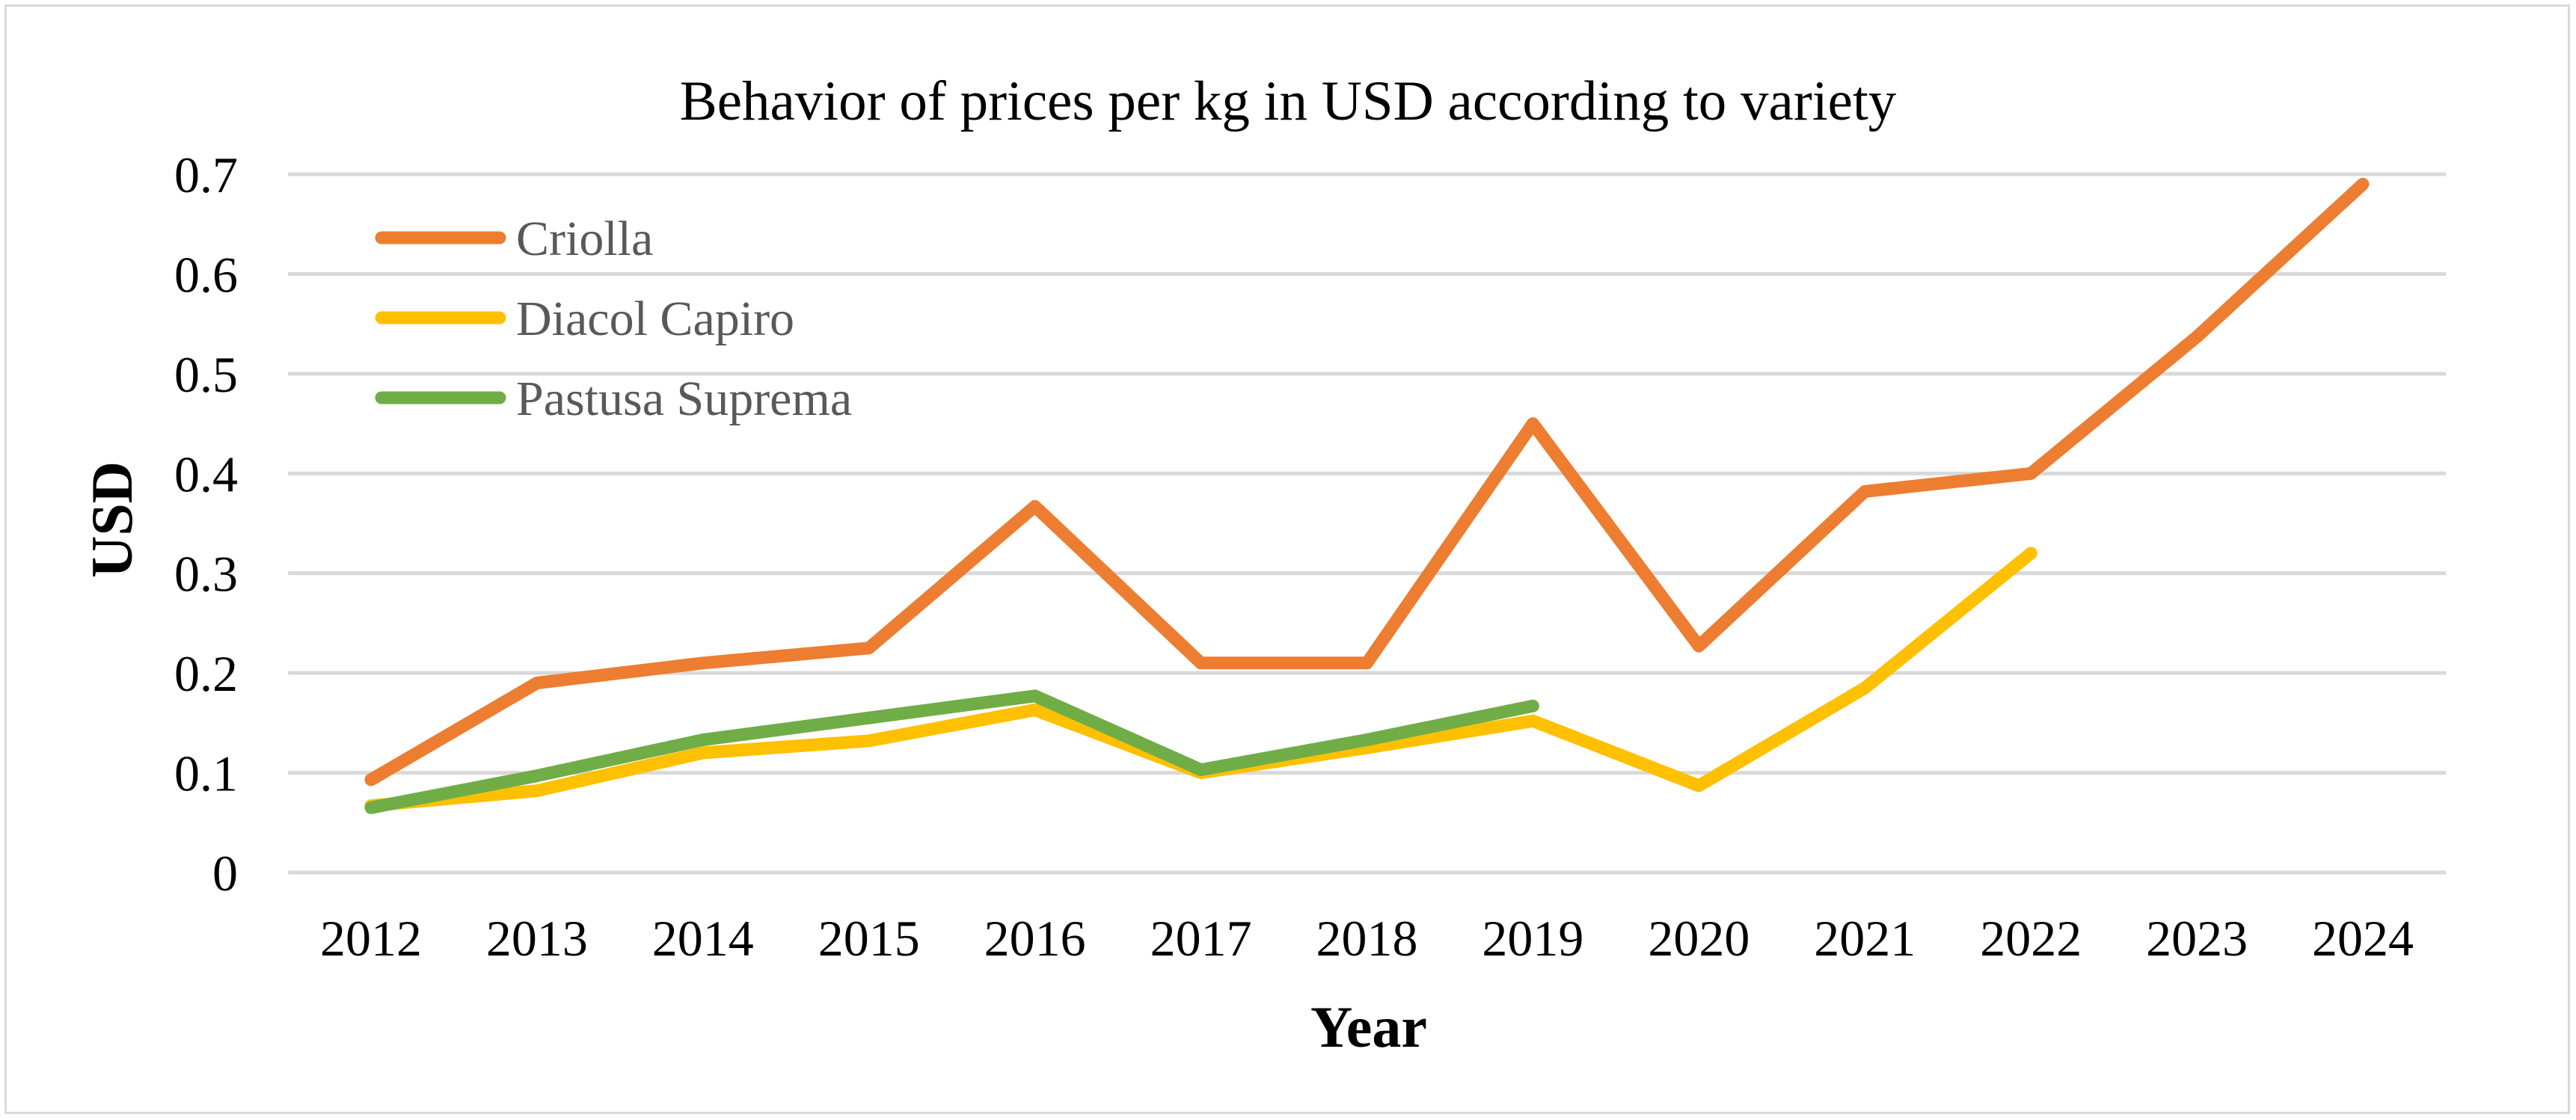 This screenshot has width=2576, height=1120. What do you see at coordinates (584, 239) in the screenshot?
I see `legend-label-criolla: Criolla` at bounding box center [584, 239].